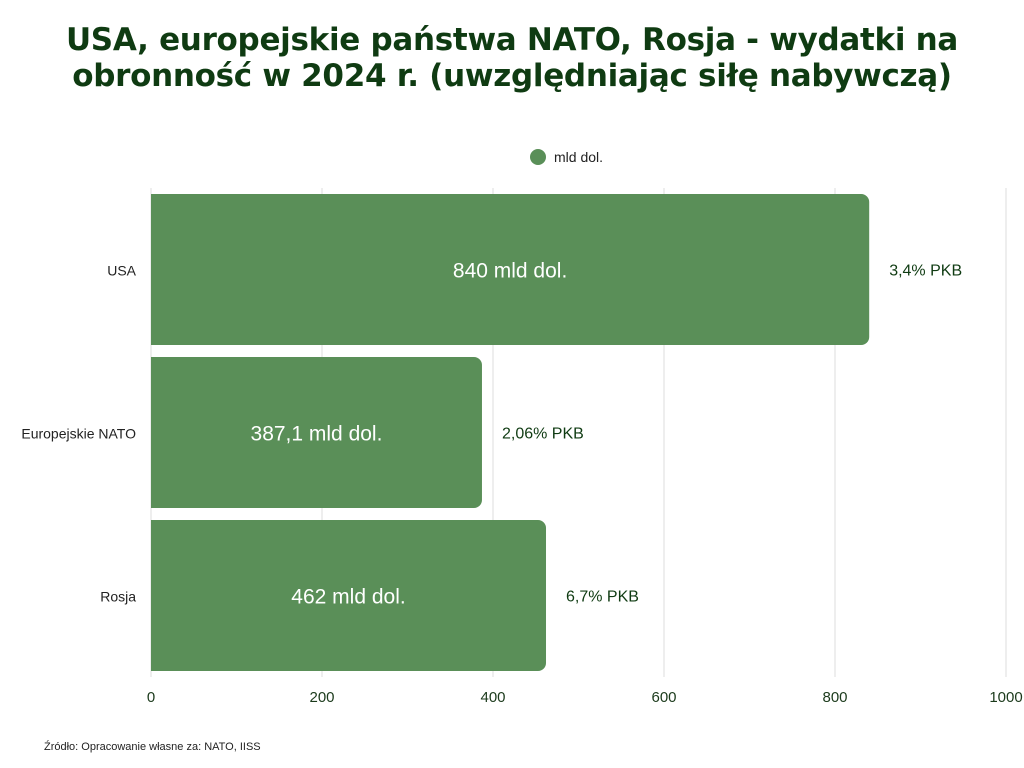 The width and height of the screenshot is (1024, 768). I want to click on x-tick-label: 600, so click(663, 697).